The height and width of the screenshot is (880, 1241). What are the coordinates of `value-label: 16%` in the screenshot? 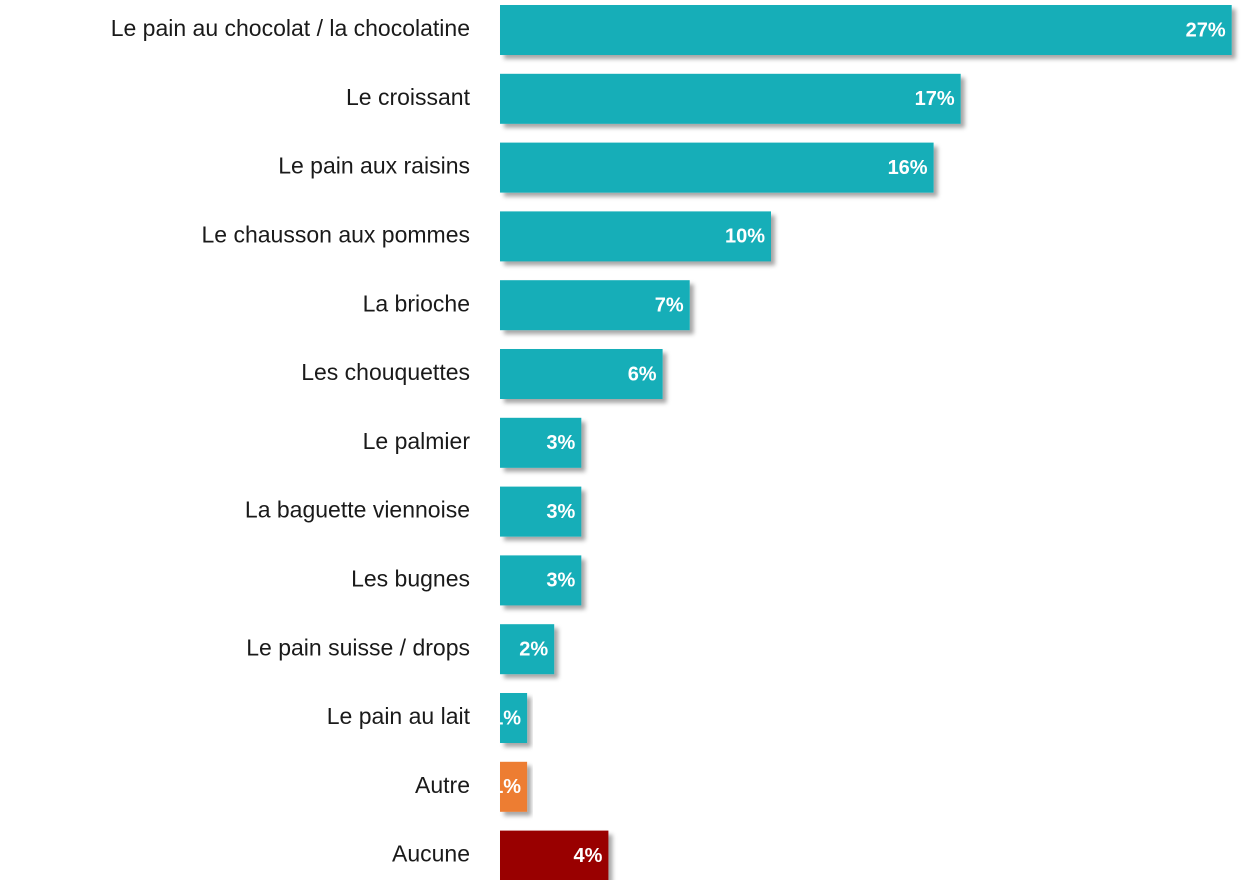 It's located at (908, 168).